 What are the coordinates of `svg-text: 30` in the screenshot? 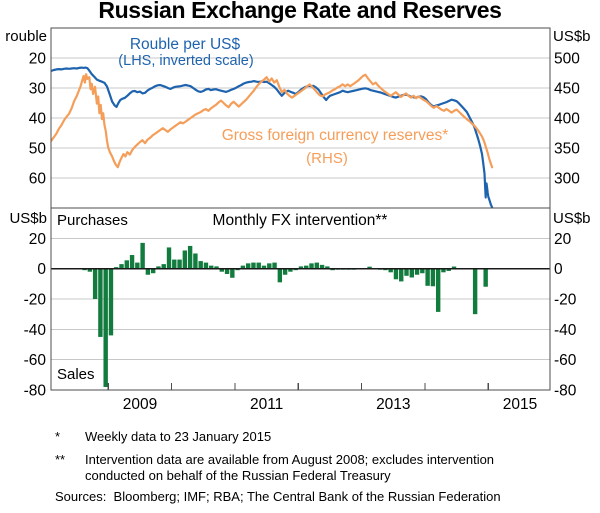 It's located at (38, 89).